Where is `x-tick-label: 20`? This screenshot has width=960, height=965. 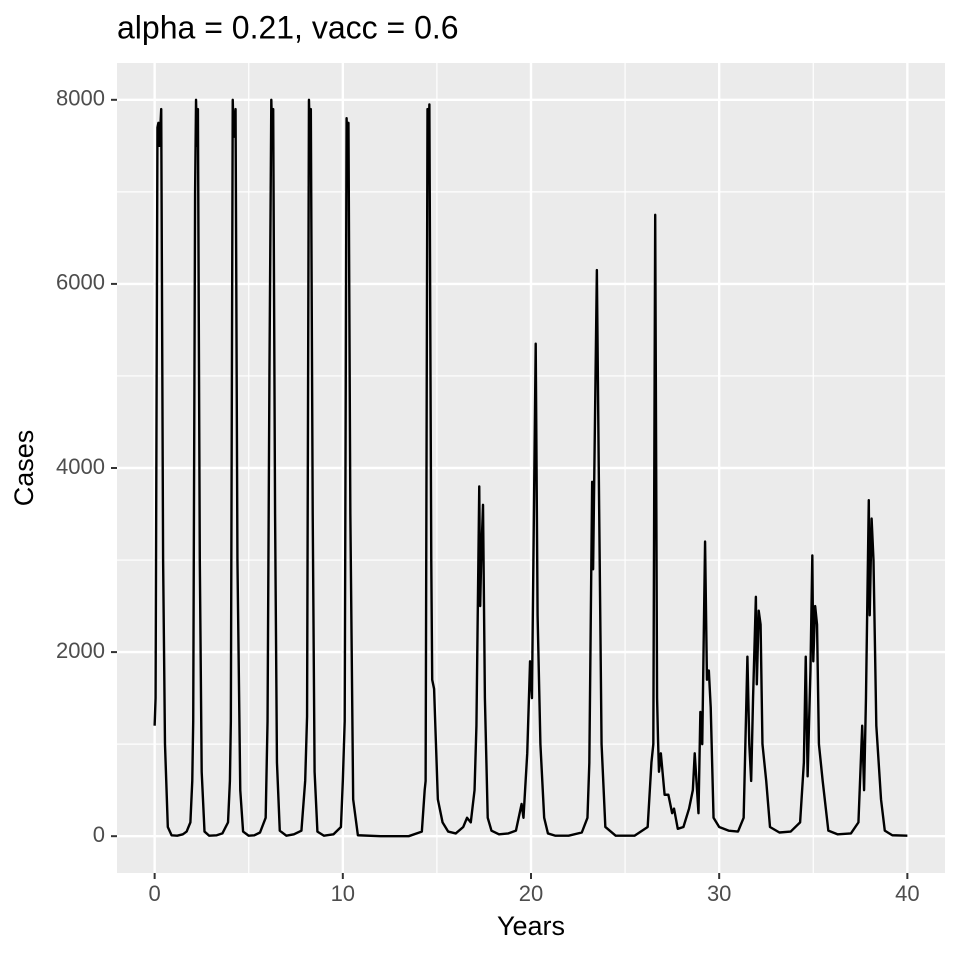
x-tick-label: 20 is located at coordinates (531, 893).